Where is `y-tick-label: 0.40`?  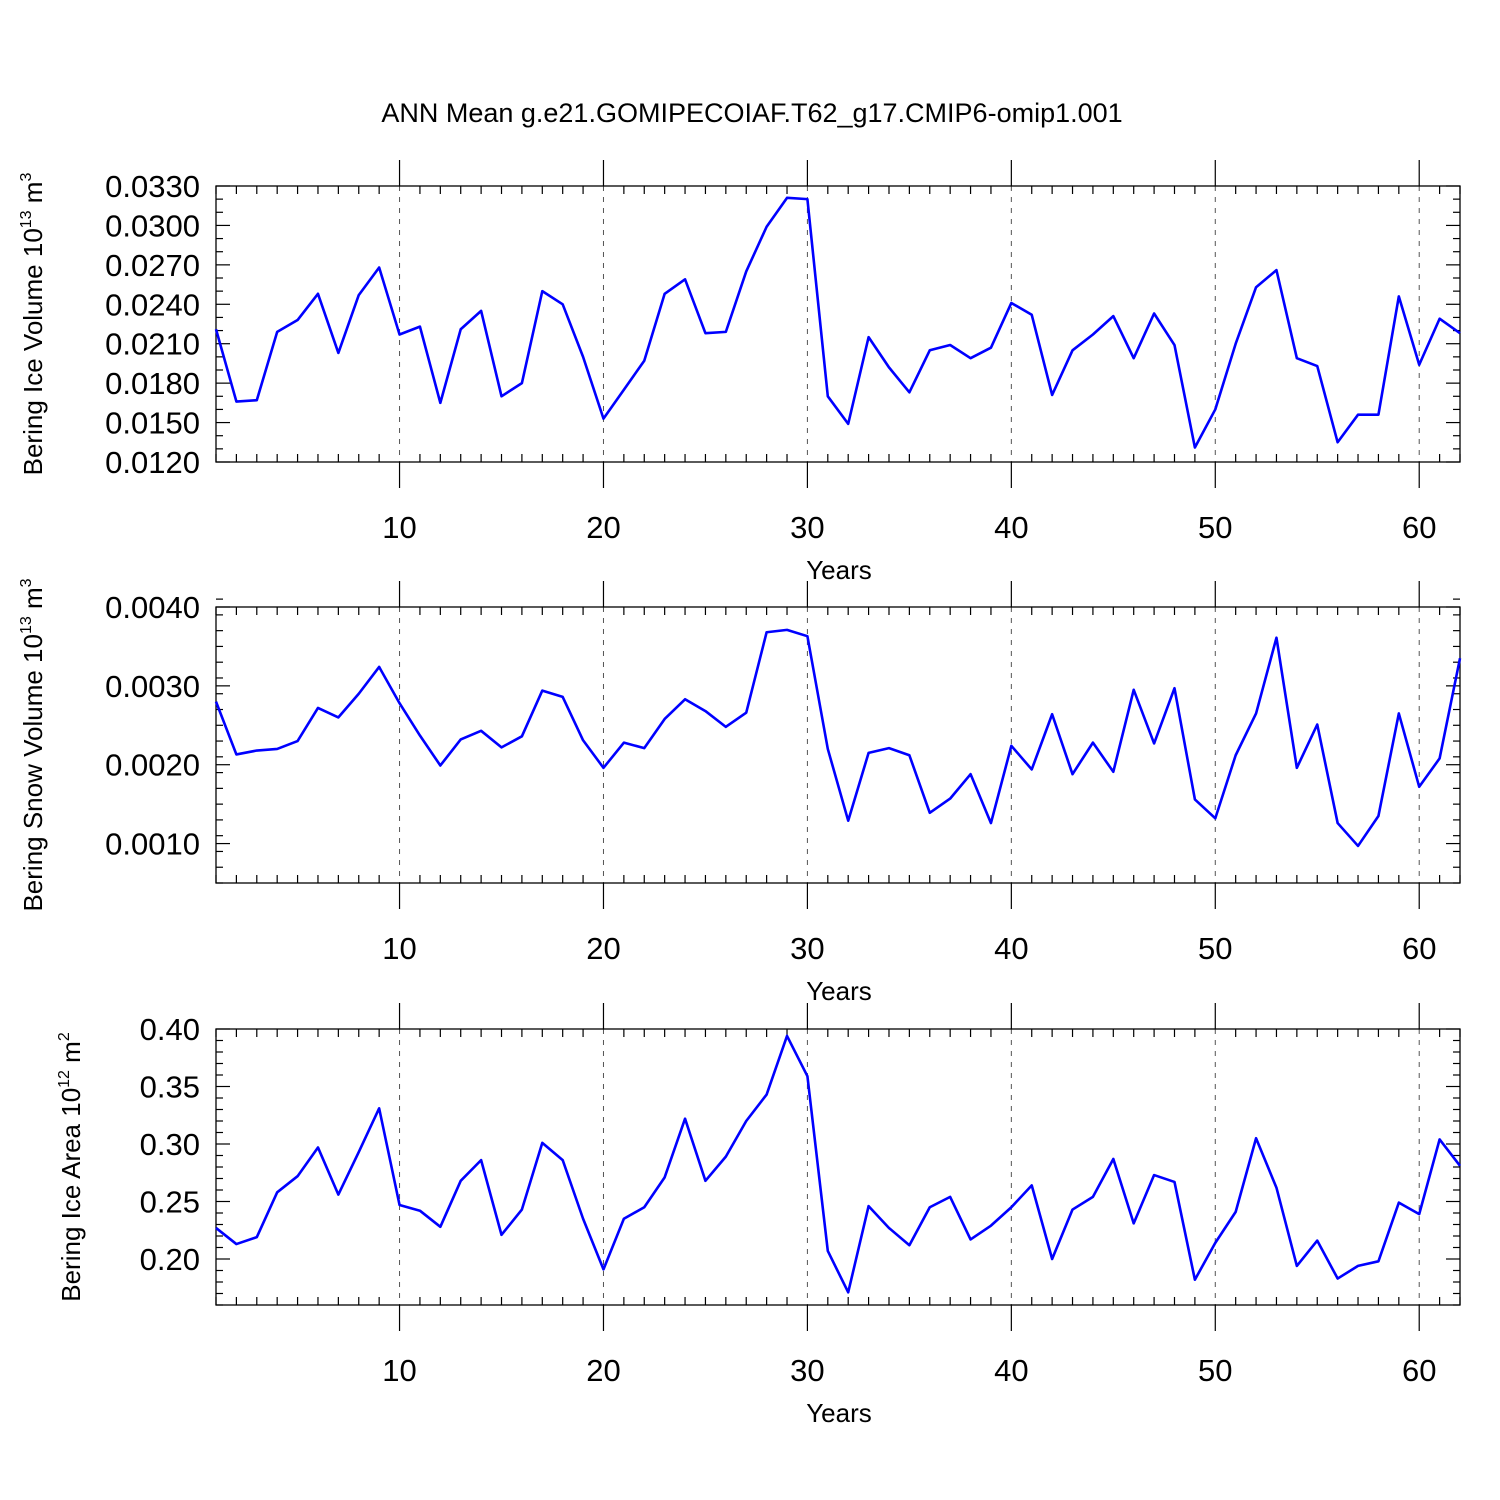
y-tick-label: 0.40 is located at coordinates (170, 1029).